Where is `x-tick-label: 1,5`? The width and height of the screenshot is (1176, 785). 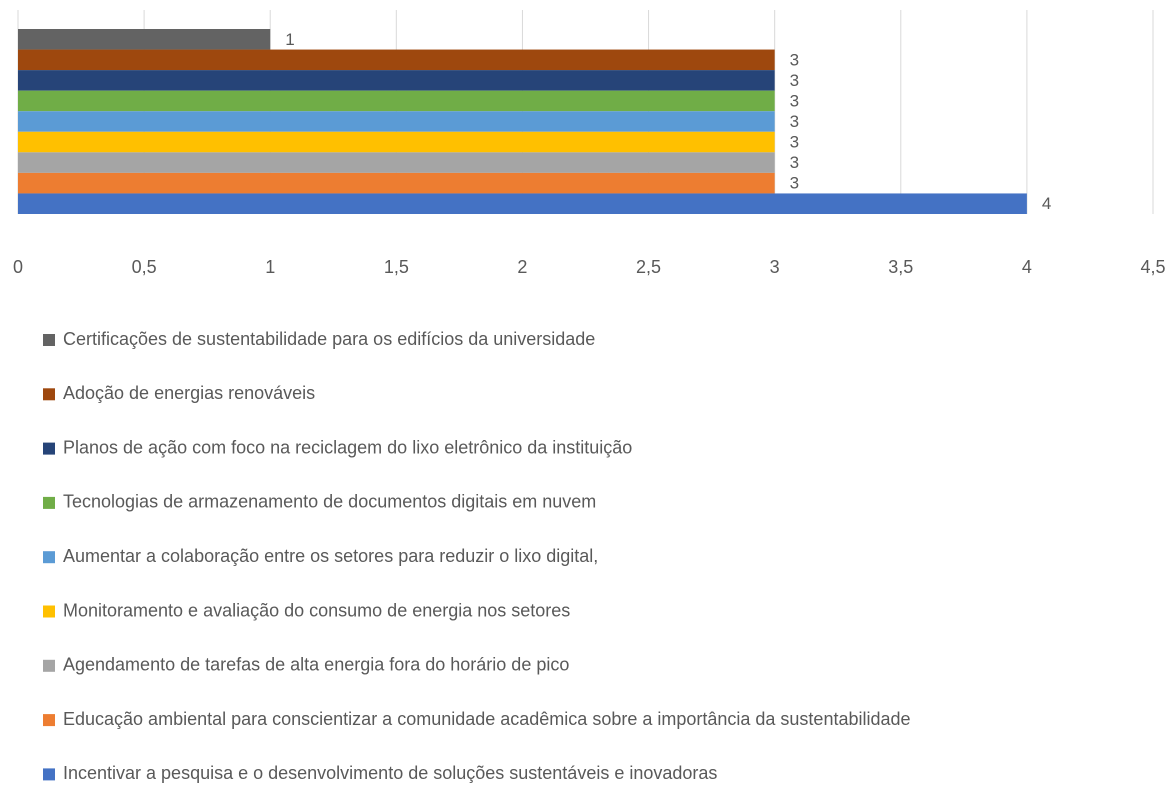 x-tick-label: 1,5 is located at coordinates (396, 267).